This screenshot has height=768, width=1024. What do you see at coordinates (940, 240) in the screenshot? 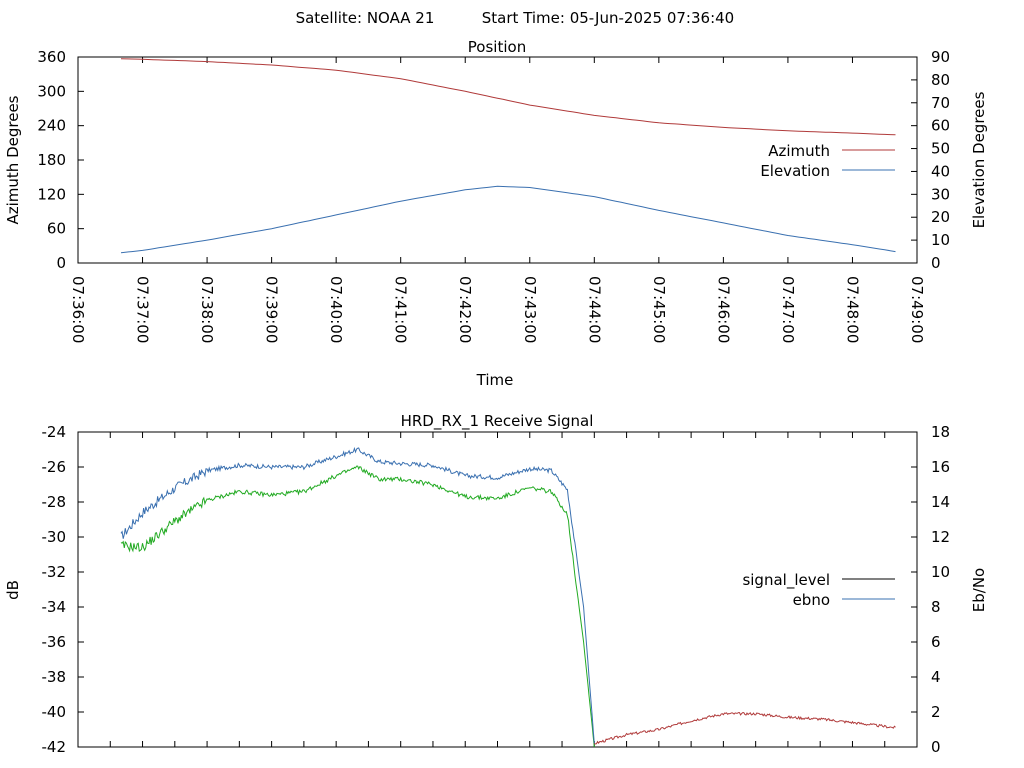
I see `position-y2-tick-label: 10` at bounding box center [940, 240].